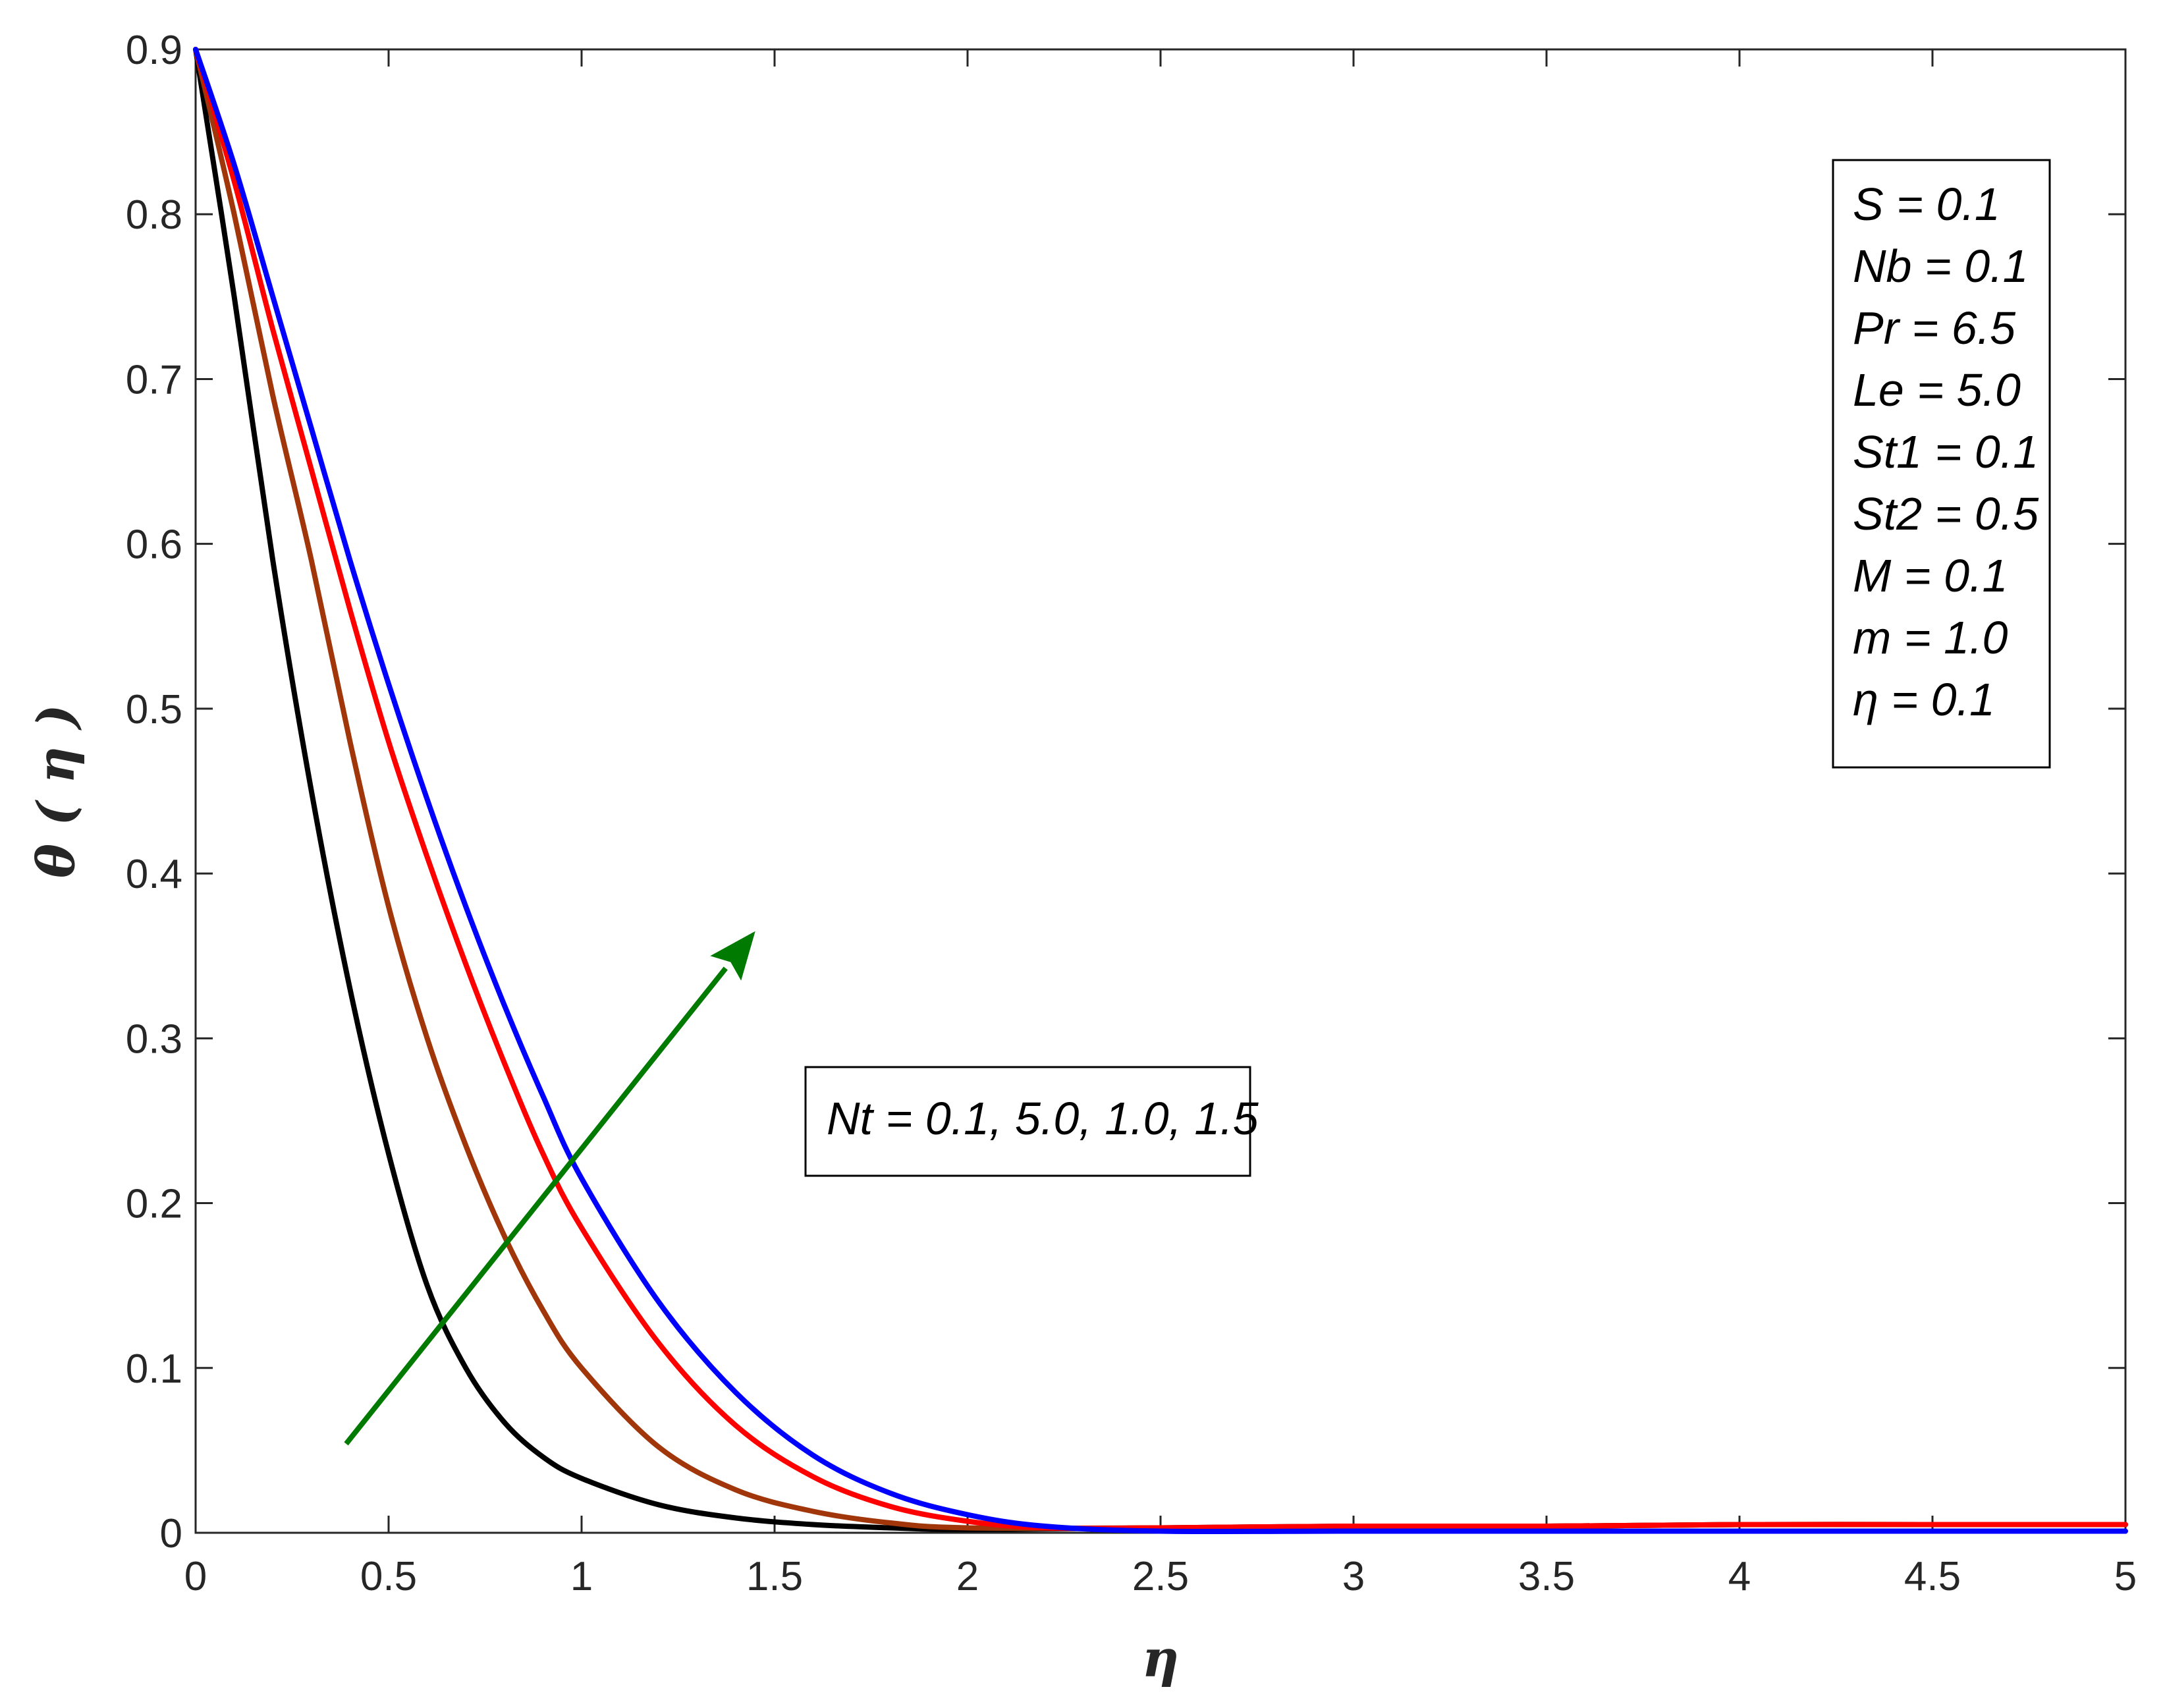 The image size is (2163, 1708). What do you see at coordinates (195, 1576) in the screenshot?
I see `x-tick-label: 0` at bounding box center [195, 1576].